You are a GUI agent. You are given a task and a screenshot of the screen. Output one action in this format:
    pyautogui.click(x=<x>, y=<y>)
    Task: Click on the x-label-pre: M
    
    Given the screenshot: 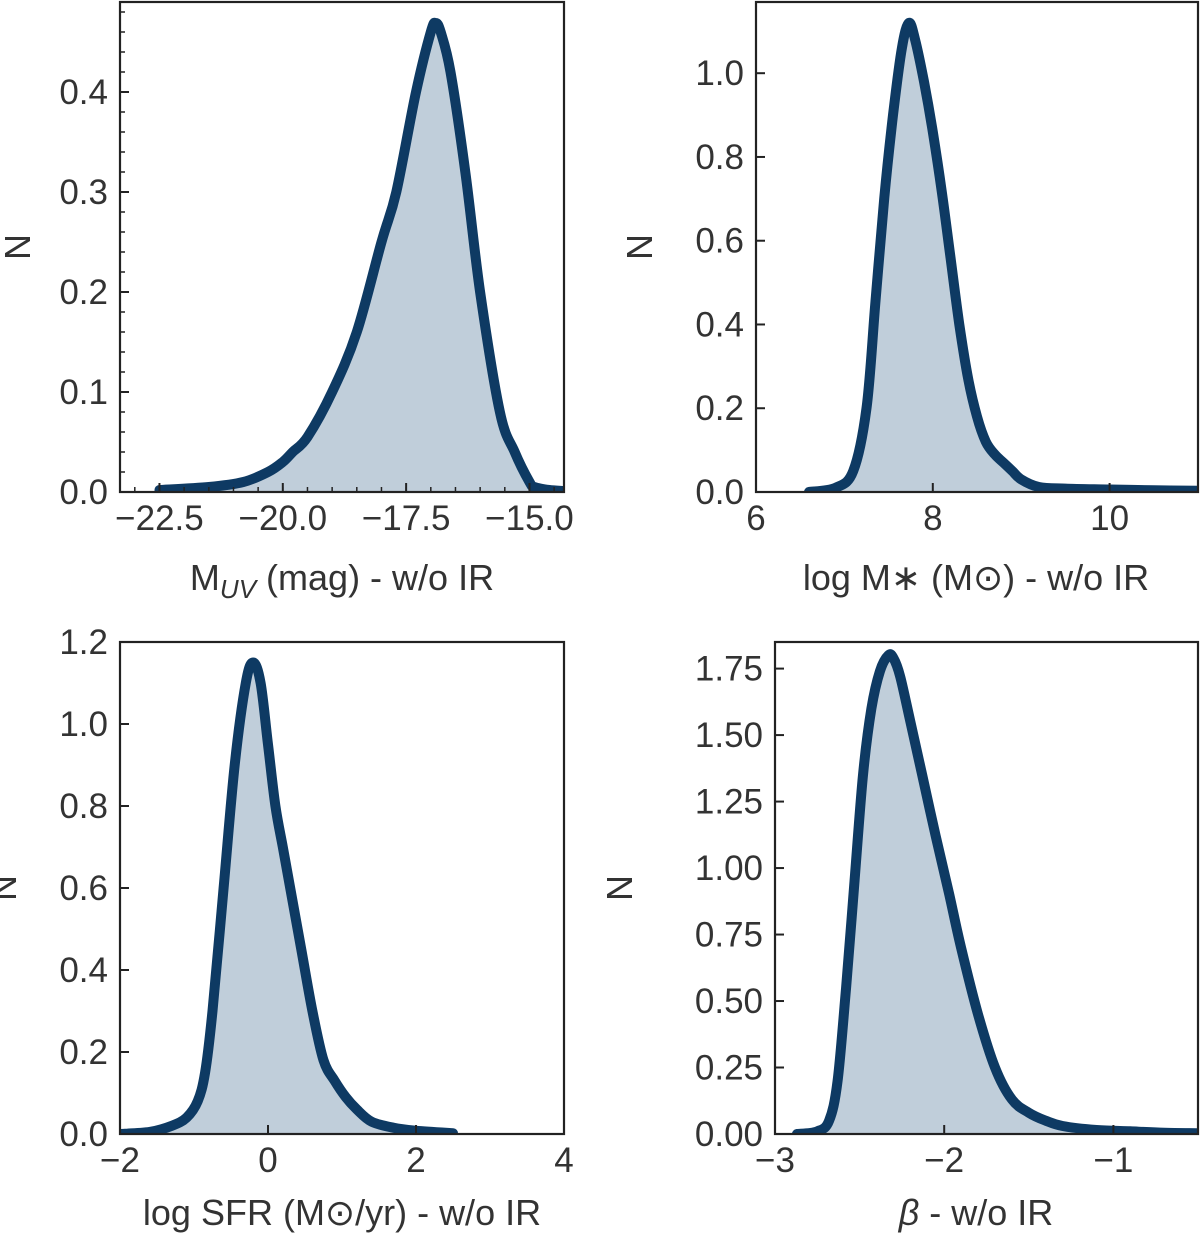 What is the action you would take?
    pyautogui.click(x=205, y=577)
    